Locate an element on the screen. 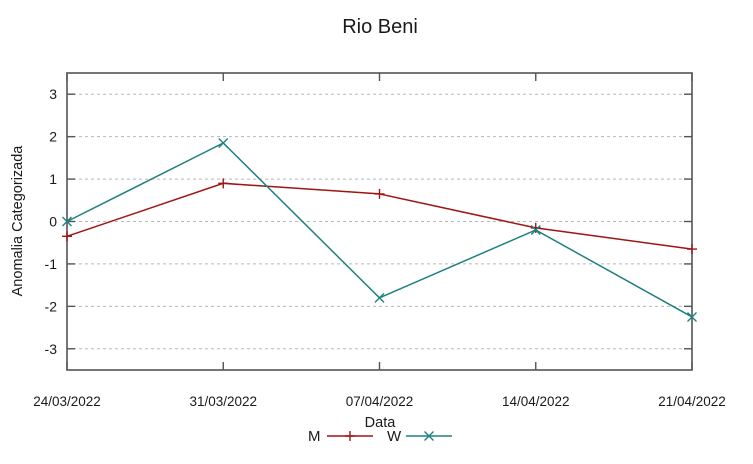  y-tick-label: -3 is located at coordinates (51, 349).